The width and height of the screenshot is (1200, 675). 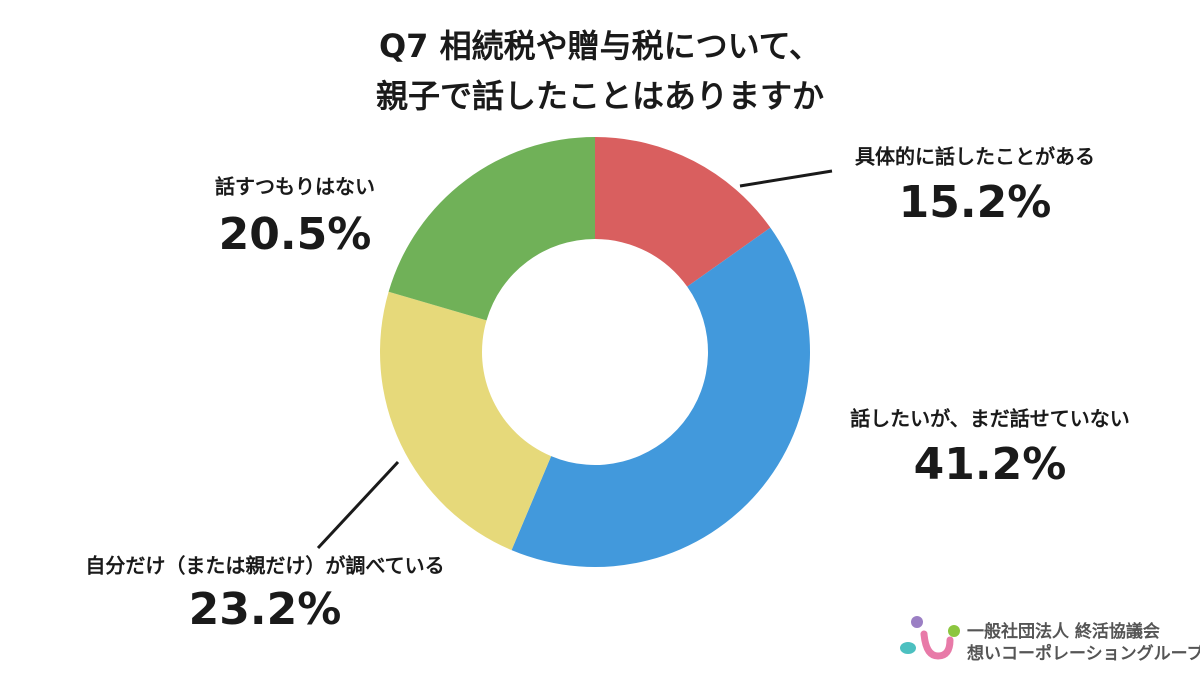 What do you see at coordinates (600, 46) in the screenshot?
I see `chart-title: Q7 相続税や贈与税について、` at bounding box center [600, 46].